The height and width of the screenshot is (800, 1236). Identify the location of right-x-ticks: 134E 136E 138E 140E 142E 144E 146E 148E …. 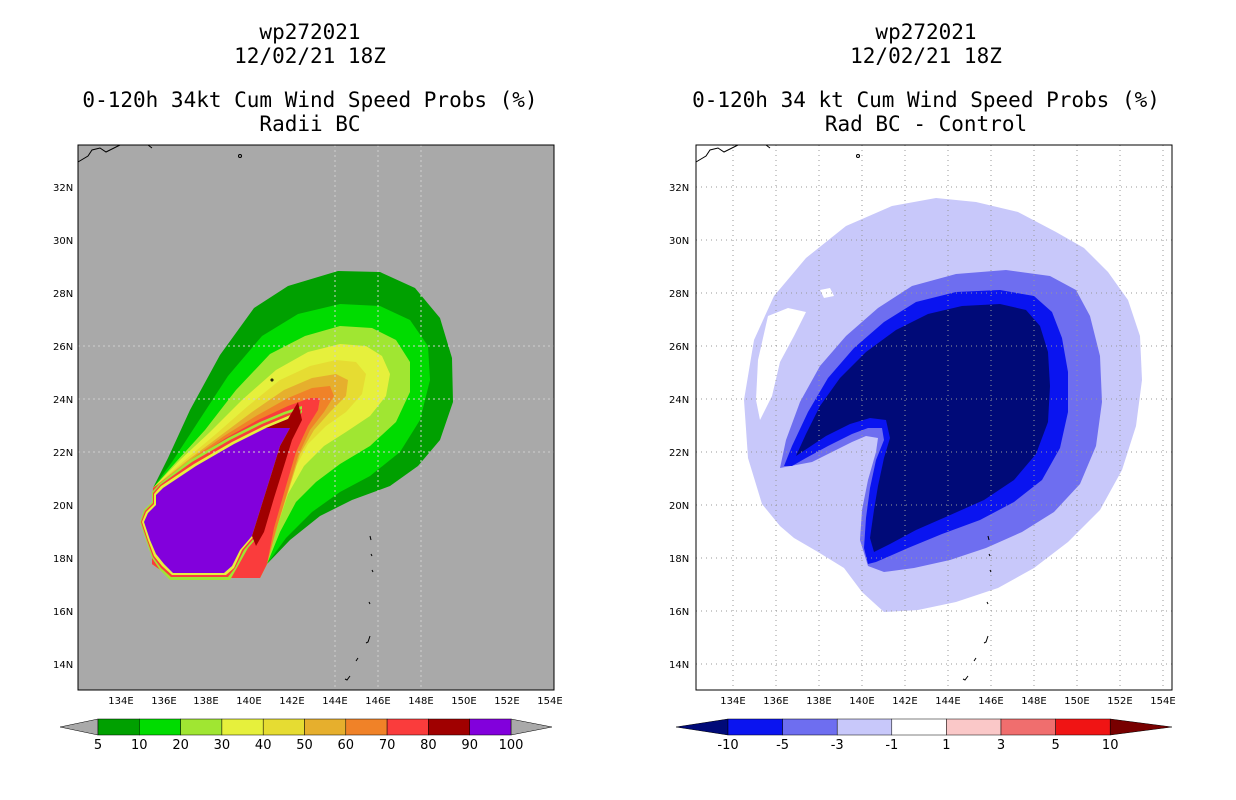
(947, 700).